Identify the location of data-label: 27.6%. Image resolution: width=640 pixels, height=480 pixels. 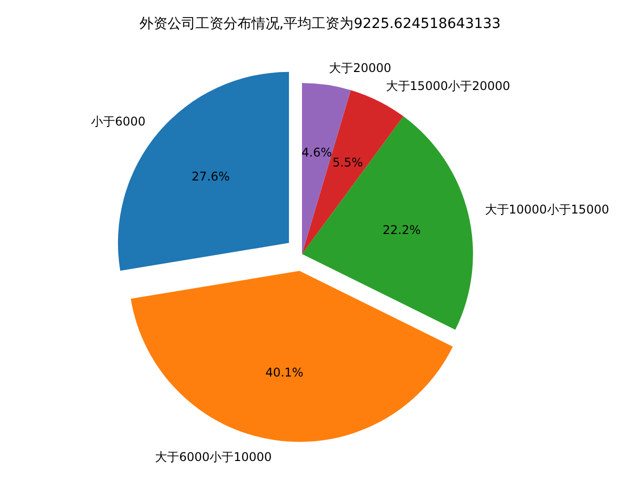
(211, 177).